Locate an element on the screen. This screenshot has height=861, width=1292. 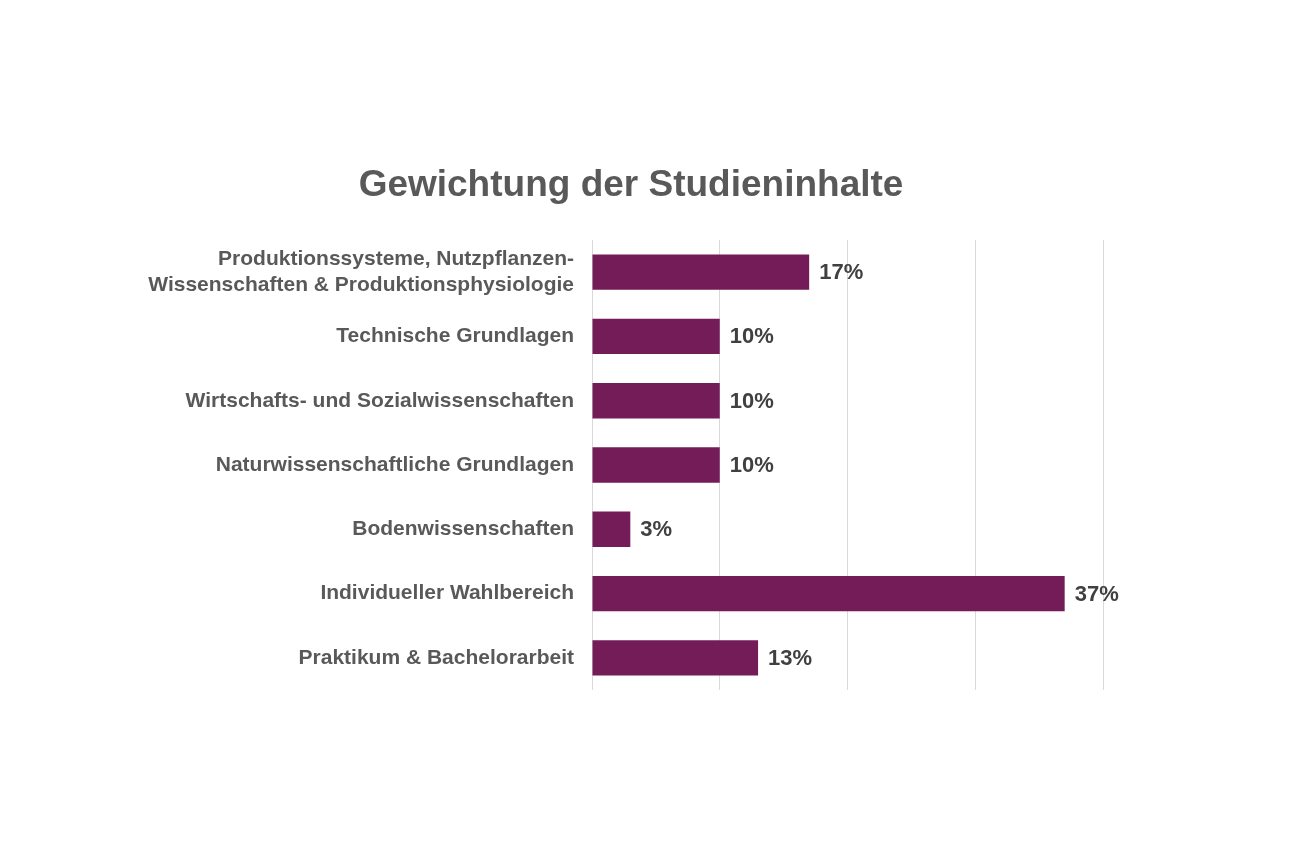
y-tick-label: Individueller Wahlbereich is located at coordinates (447, 592).